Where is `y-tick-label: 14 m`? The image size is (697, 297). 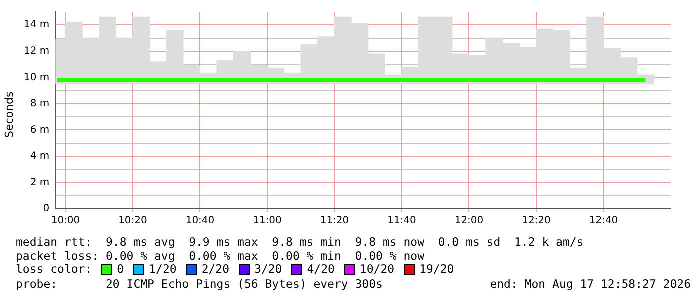 y-tick-label: 14 m is located at coordinates (37, 25).